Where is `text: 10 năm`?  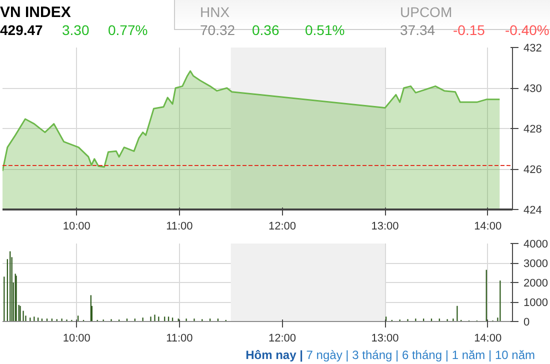 text: 10 năm is located at coordinates (514, 355).